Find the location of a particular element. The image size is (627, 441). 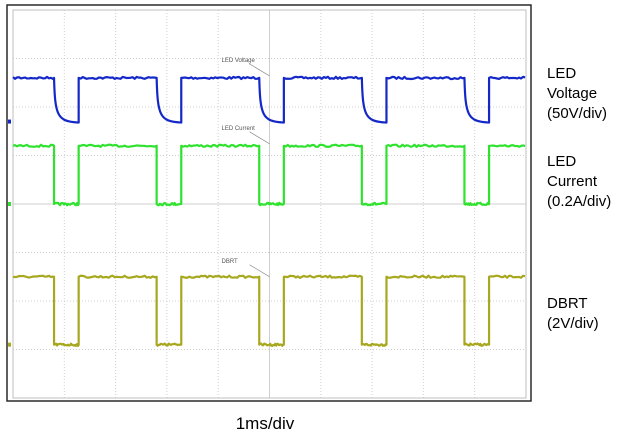

annotation-2: DBRT is located at coordinates (230, 262).